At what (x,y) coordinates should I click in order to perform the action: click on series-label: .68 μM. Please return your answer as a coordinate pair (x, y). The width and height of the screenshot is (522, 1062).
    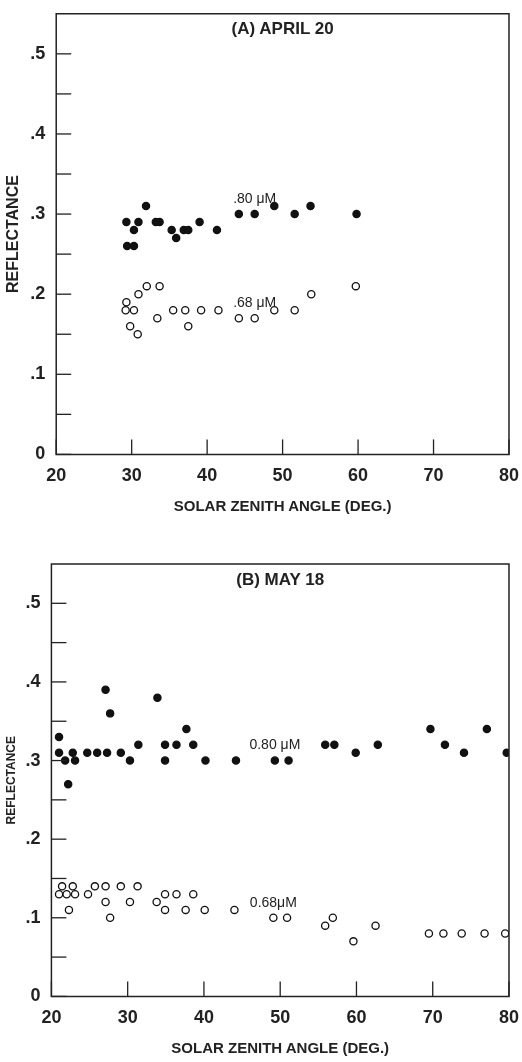
    Looking at the image, I should click on (255, 302).